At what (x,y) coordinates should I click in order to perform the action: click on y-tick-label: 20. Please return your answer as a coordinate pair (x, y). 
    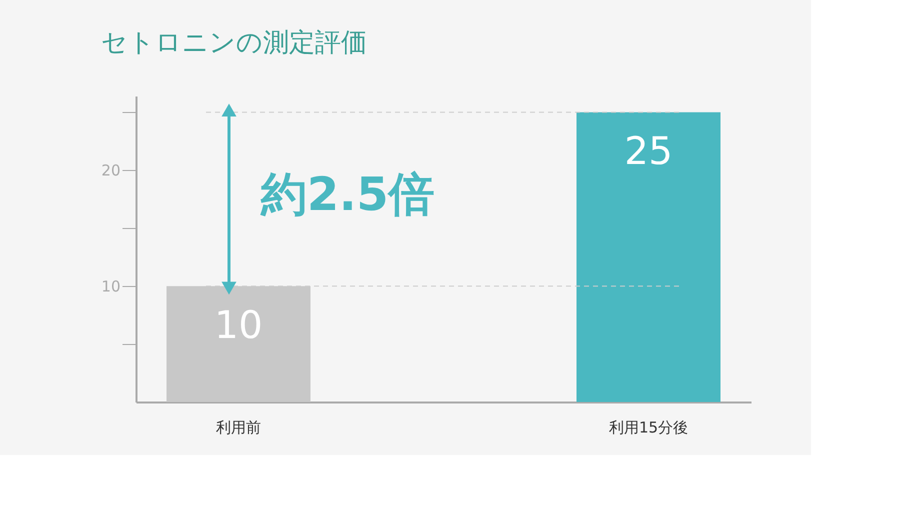
    Looking at the image, I should click on (110, 171).